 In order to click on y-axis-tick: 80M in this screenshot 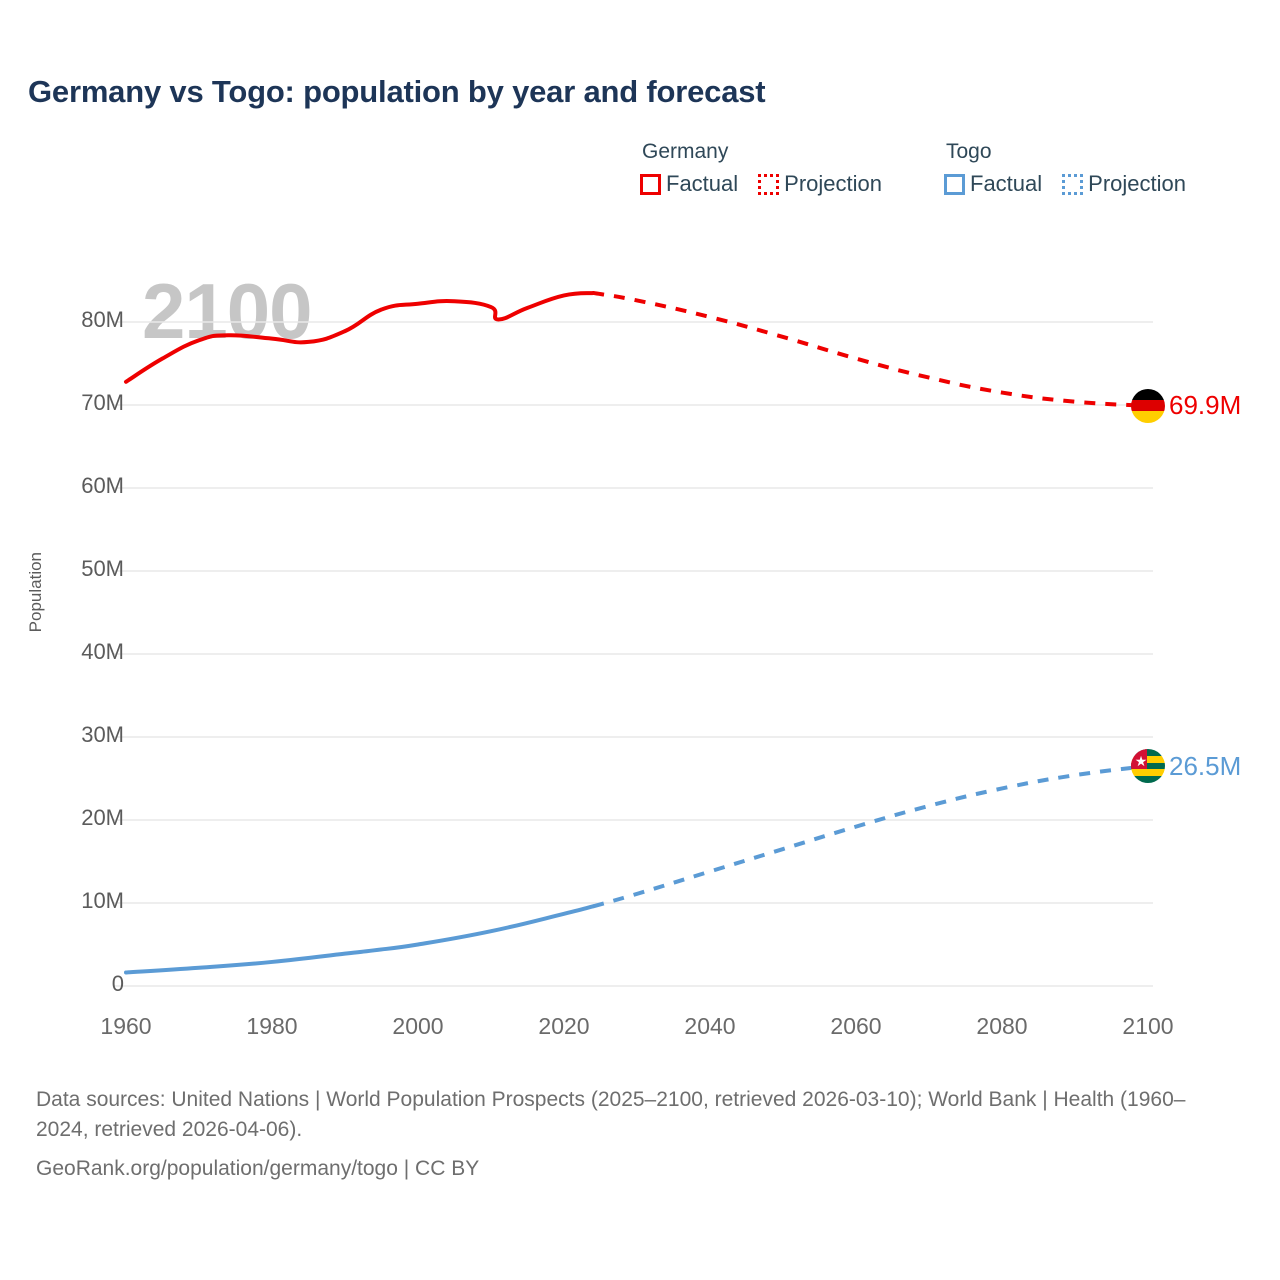, I will do `click(88, 320)`.